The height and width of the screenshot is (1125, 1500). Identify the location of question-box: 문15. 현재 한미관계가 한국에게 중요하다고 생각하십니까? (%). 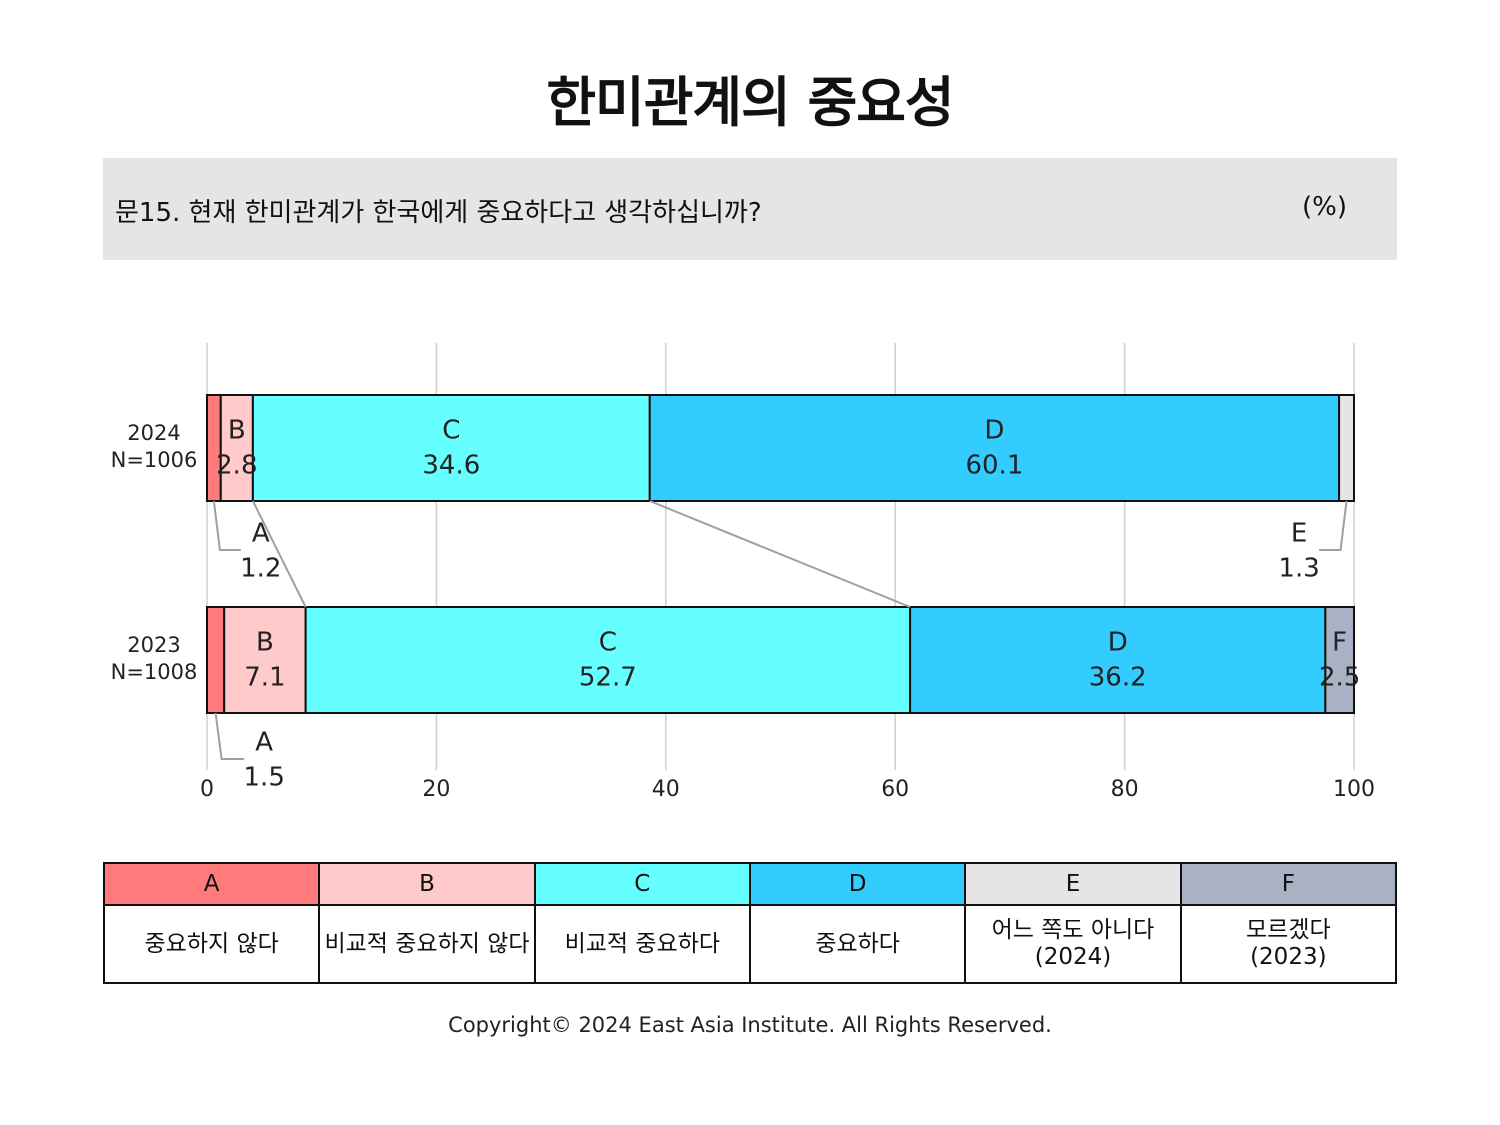
(750, 209).